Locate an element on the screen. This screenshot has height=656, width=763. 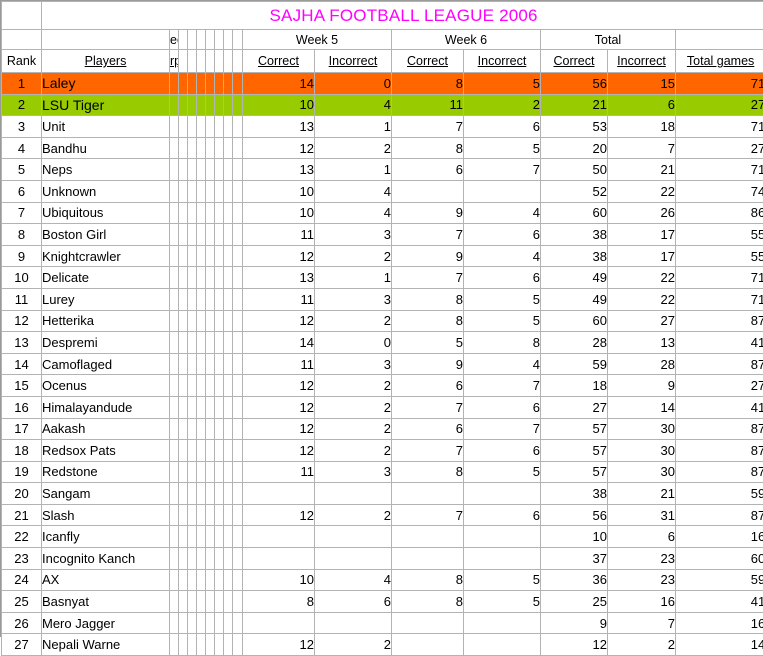
table-row: 3Unit1317653187174.65 is located at coordinates (382, 127).